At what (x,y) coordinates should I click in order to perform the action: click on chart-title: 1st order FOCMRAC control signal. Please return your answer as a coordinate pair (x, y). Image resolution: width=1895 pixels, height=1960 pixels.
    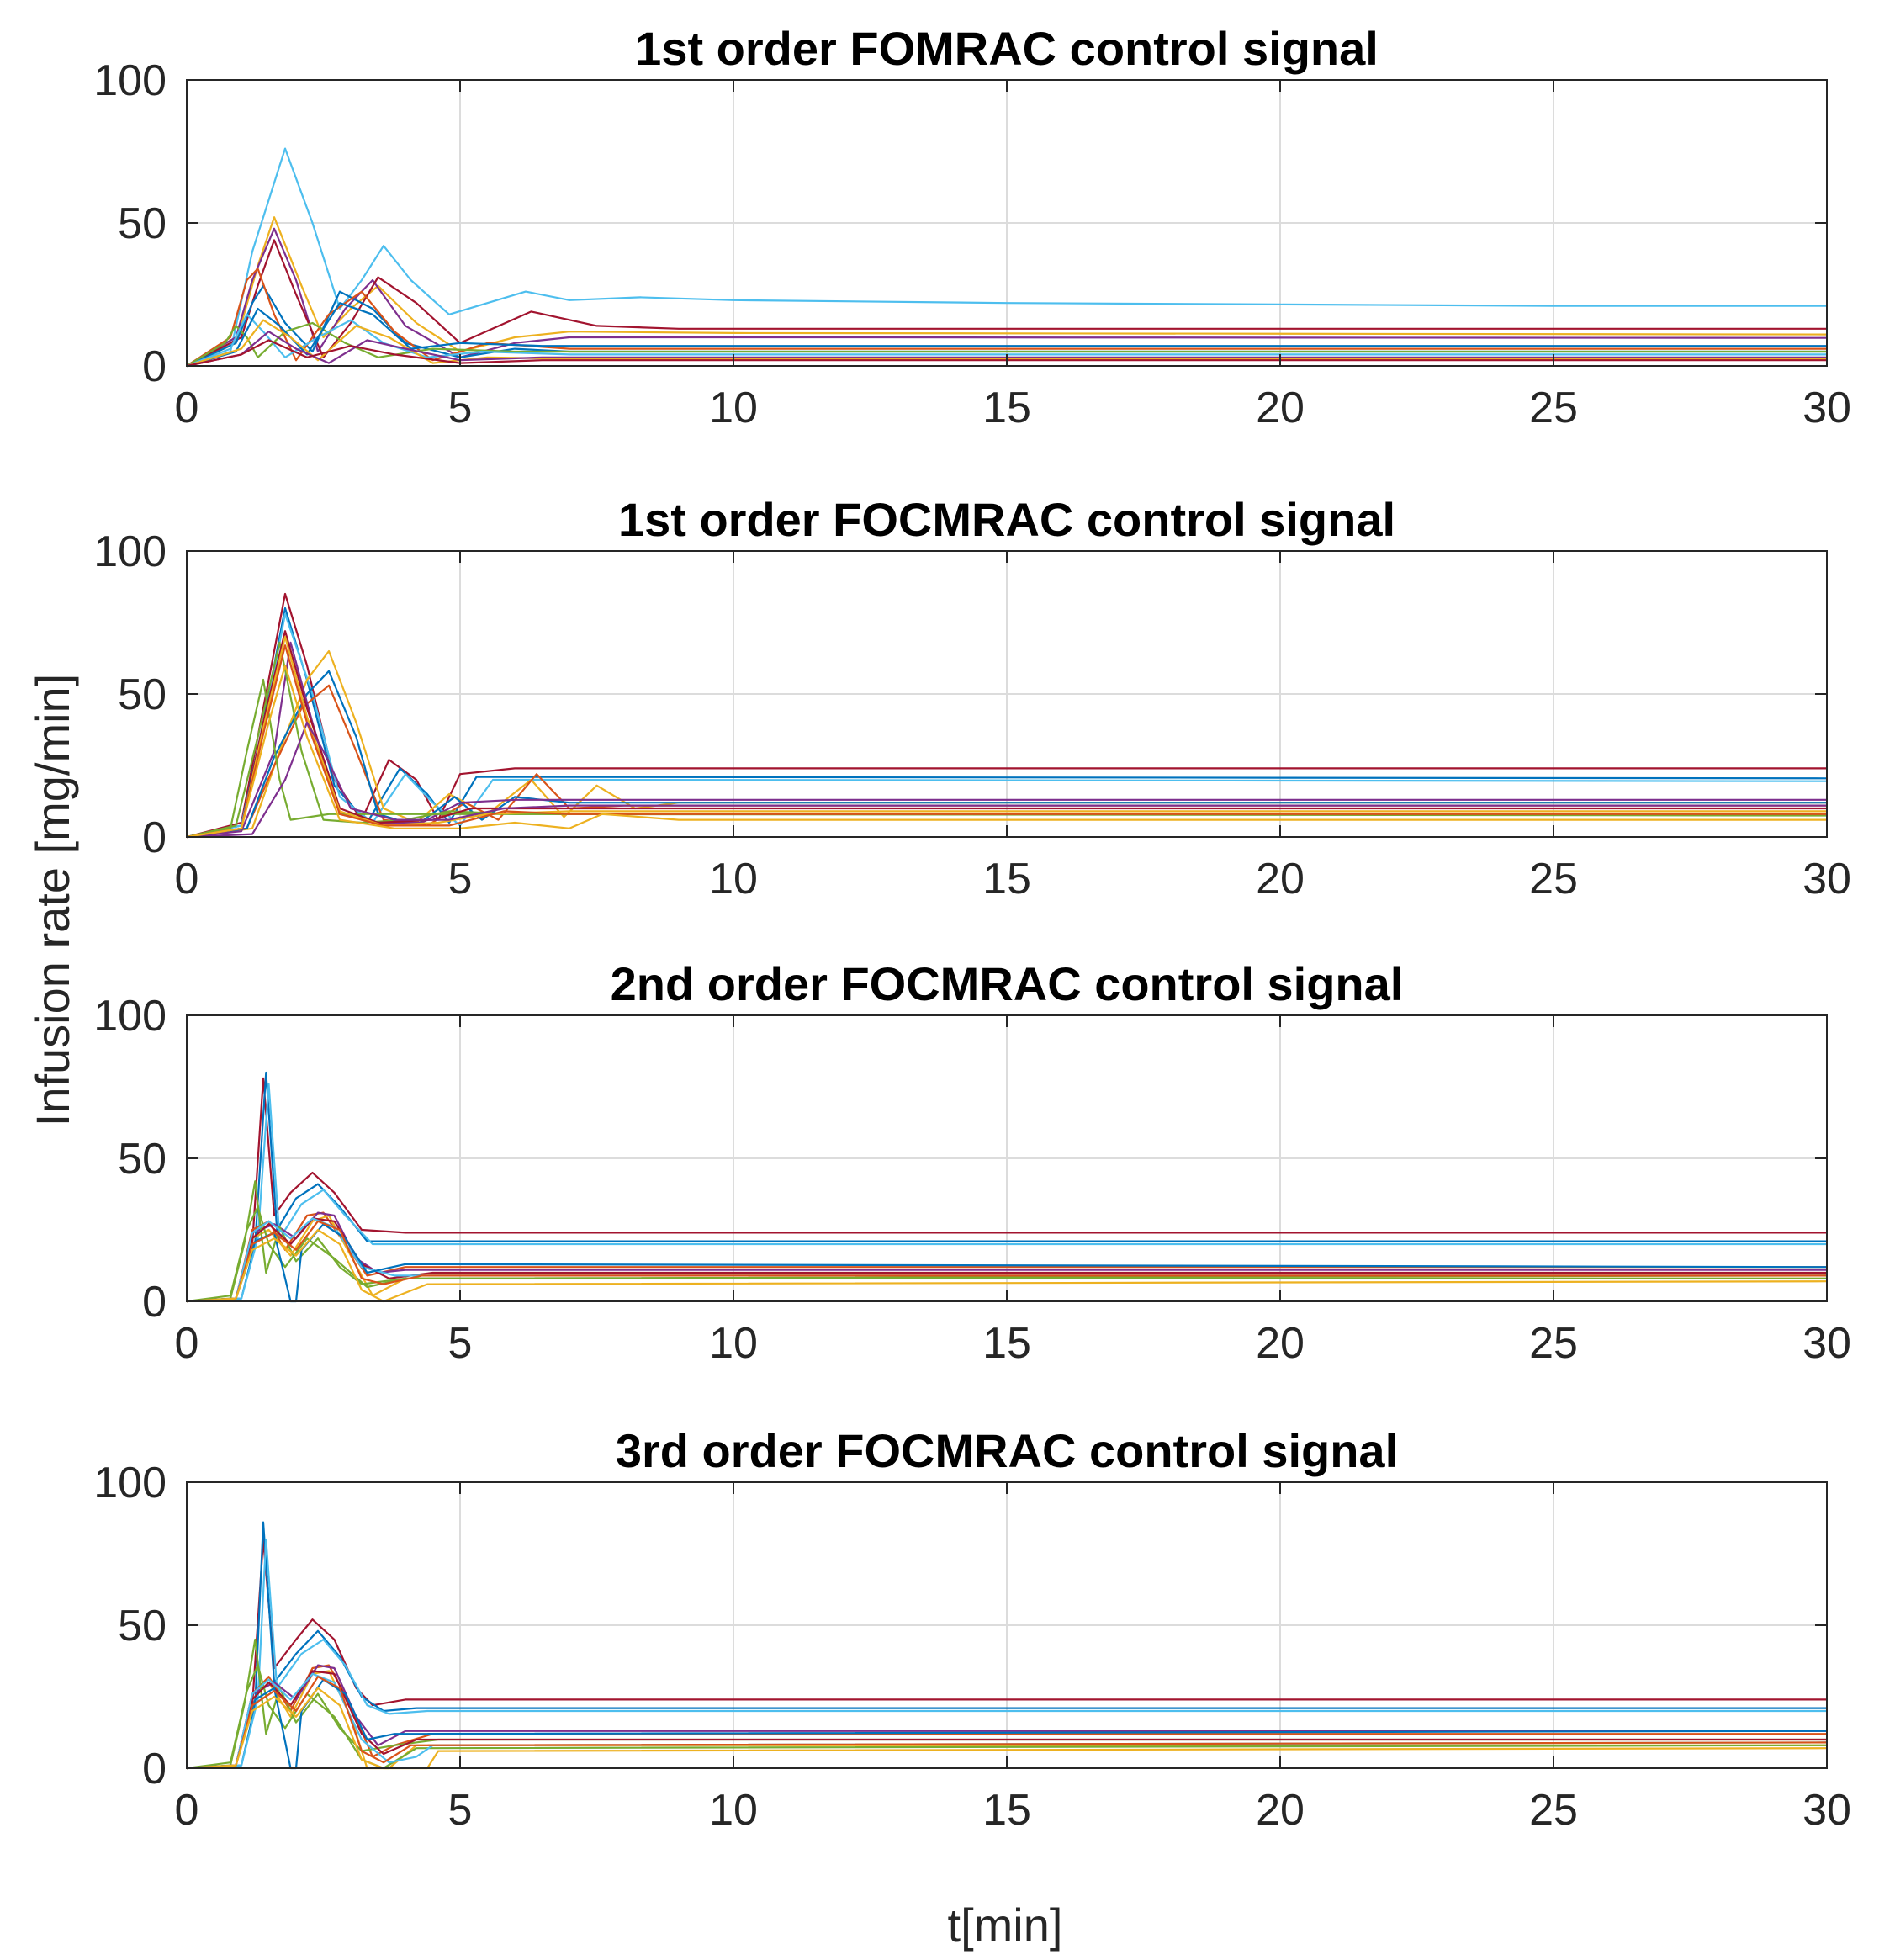
    Looking at the image, I should click on (1006, 519).